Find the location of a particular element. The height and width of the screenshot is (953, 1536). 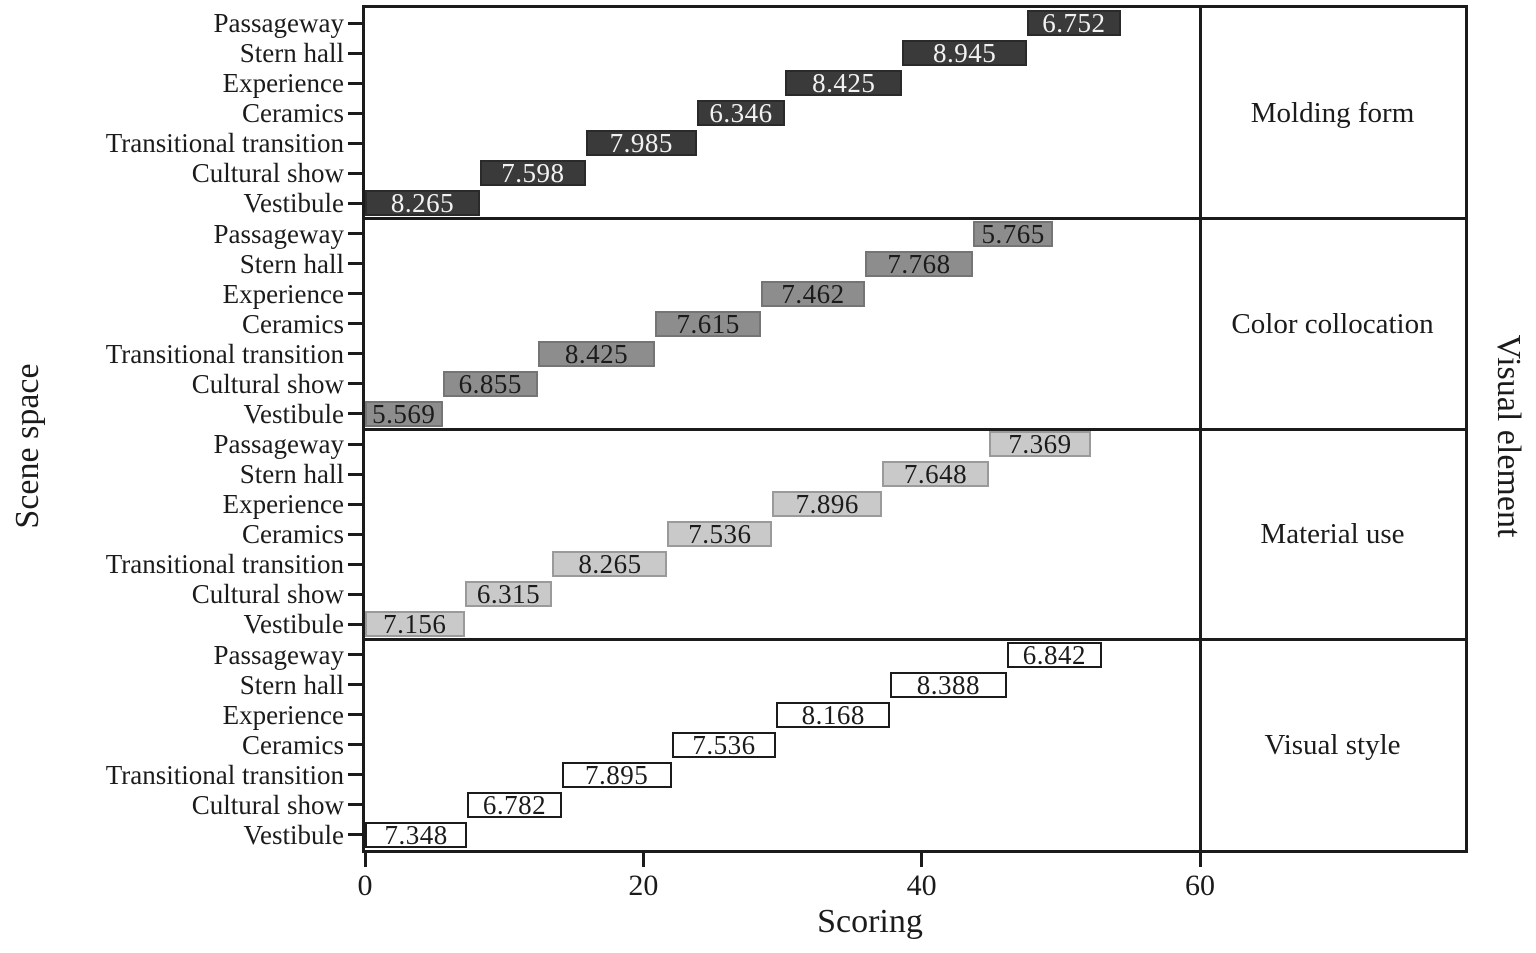

bar: 8.388 is located at coordinates (948, 684).